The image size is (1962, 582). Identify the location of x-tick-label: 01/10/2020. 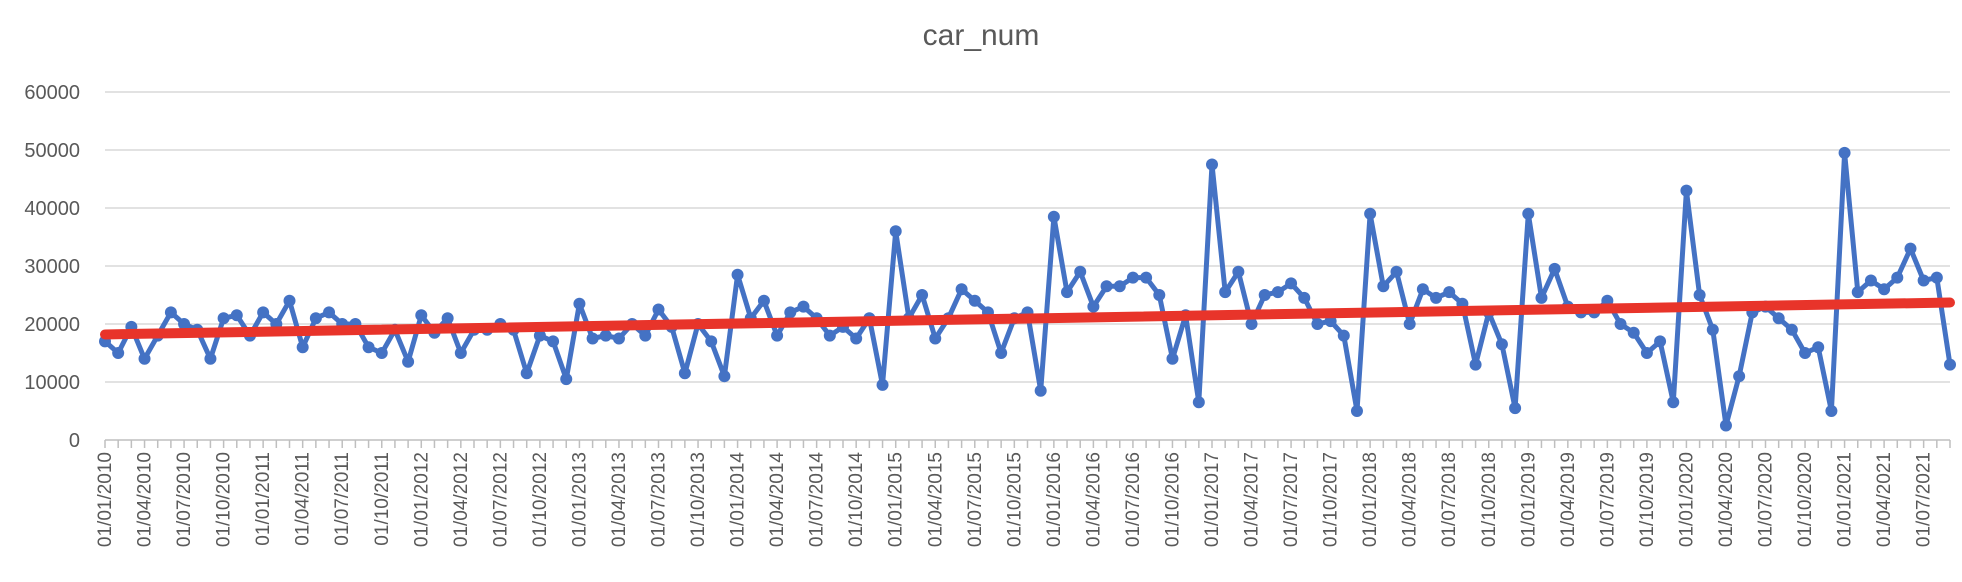
(1805, 499).